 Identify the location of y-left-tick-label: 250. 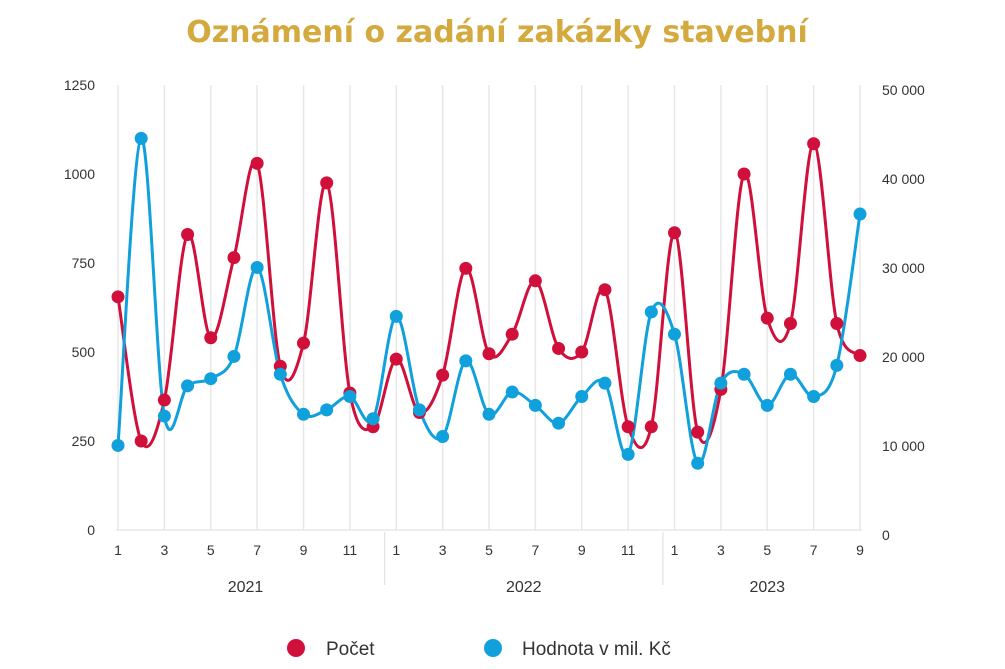
(84, 441).